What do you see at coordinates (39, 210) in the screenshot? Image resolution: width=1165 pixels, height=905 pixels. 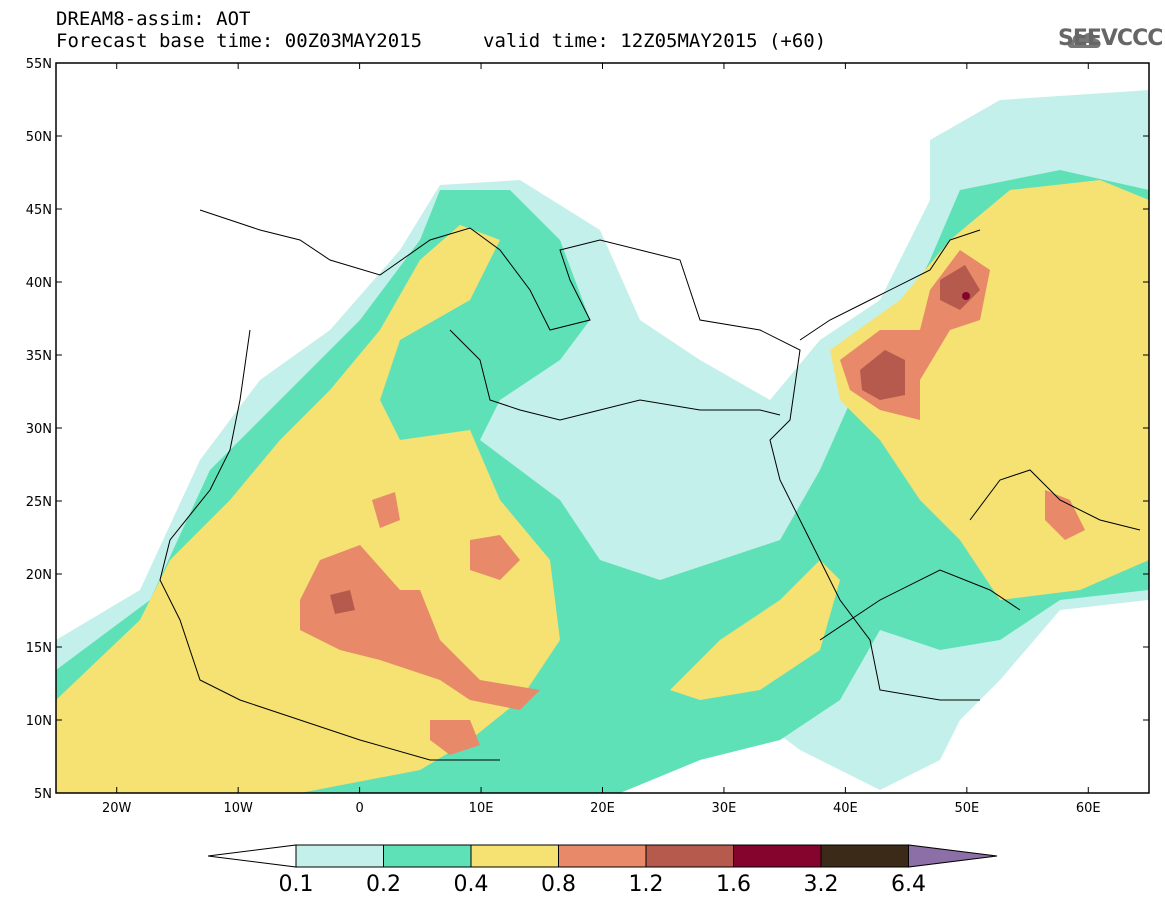 I see `lat-tick-label: 45N` at bounding box center [39, 210].